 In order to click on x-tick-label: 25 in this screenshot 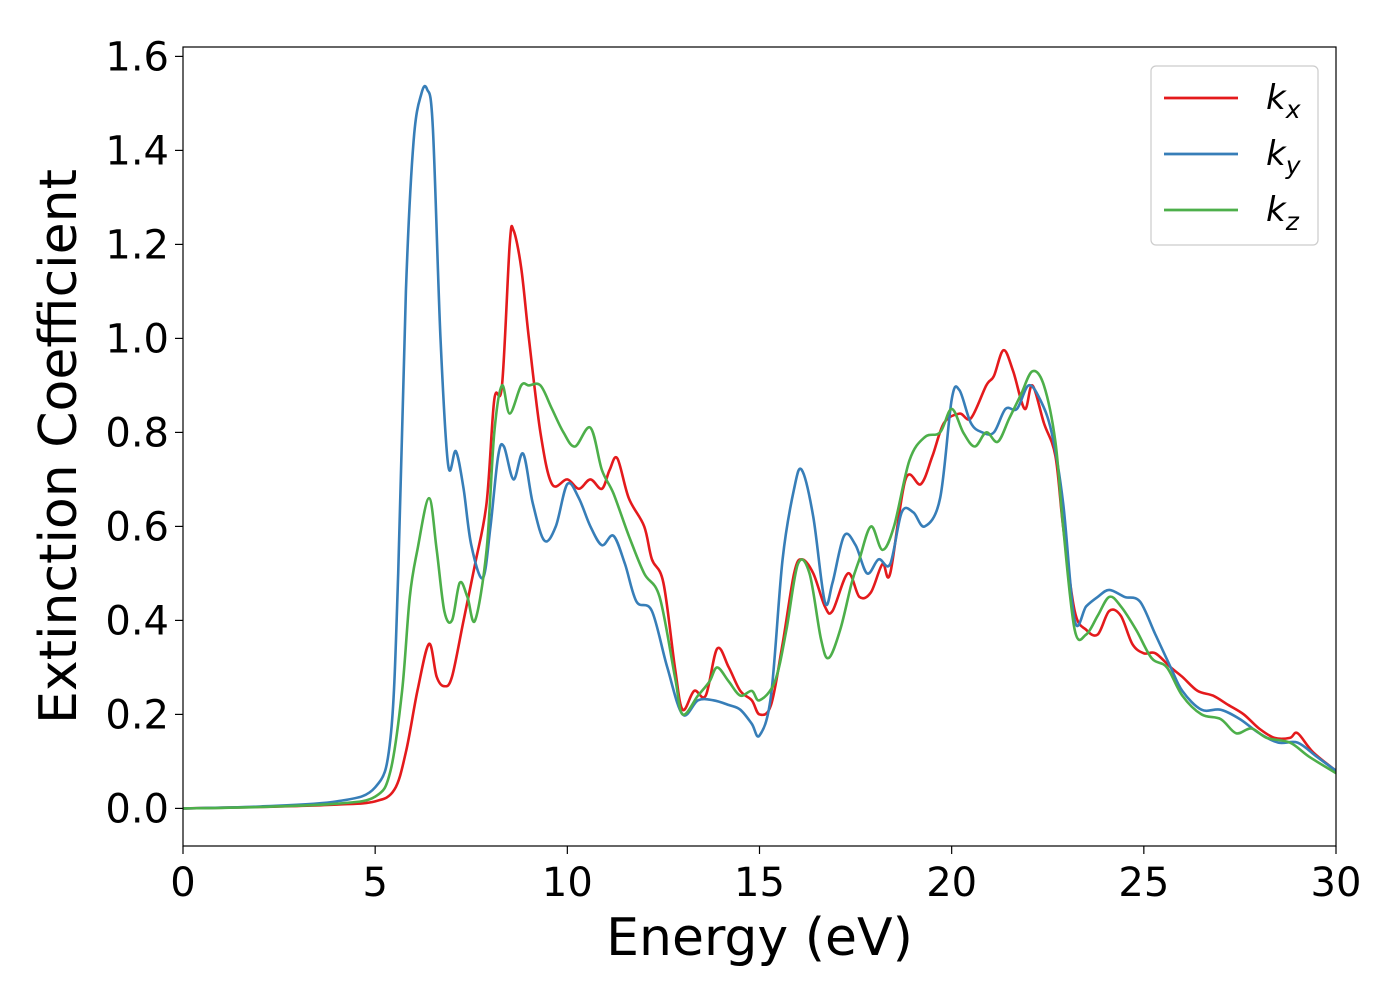, I will do `click(1143, 883)`.